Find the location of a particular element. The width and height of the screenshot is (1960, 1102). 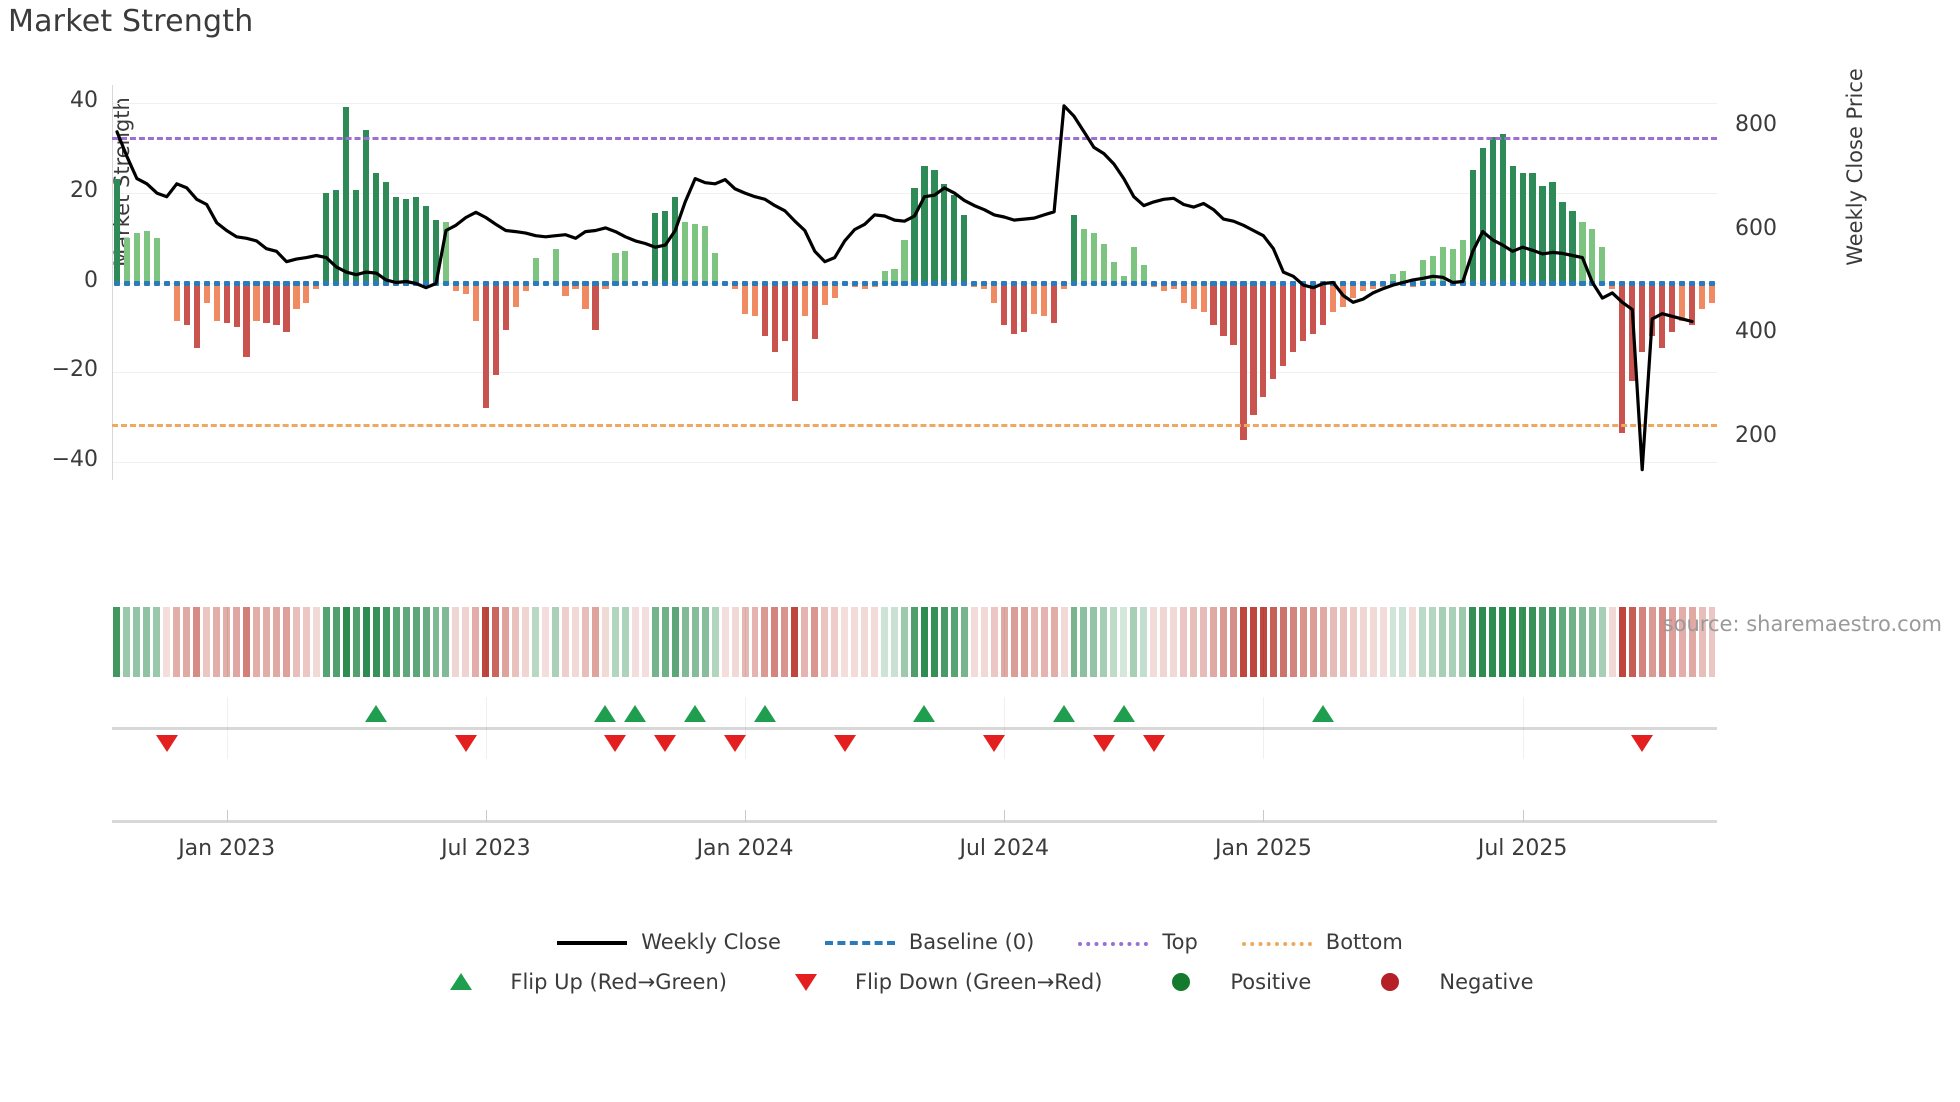

legend-item-positive: Positive is located at coordinates (1228, 982).